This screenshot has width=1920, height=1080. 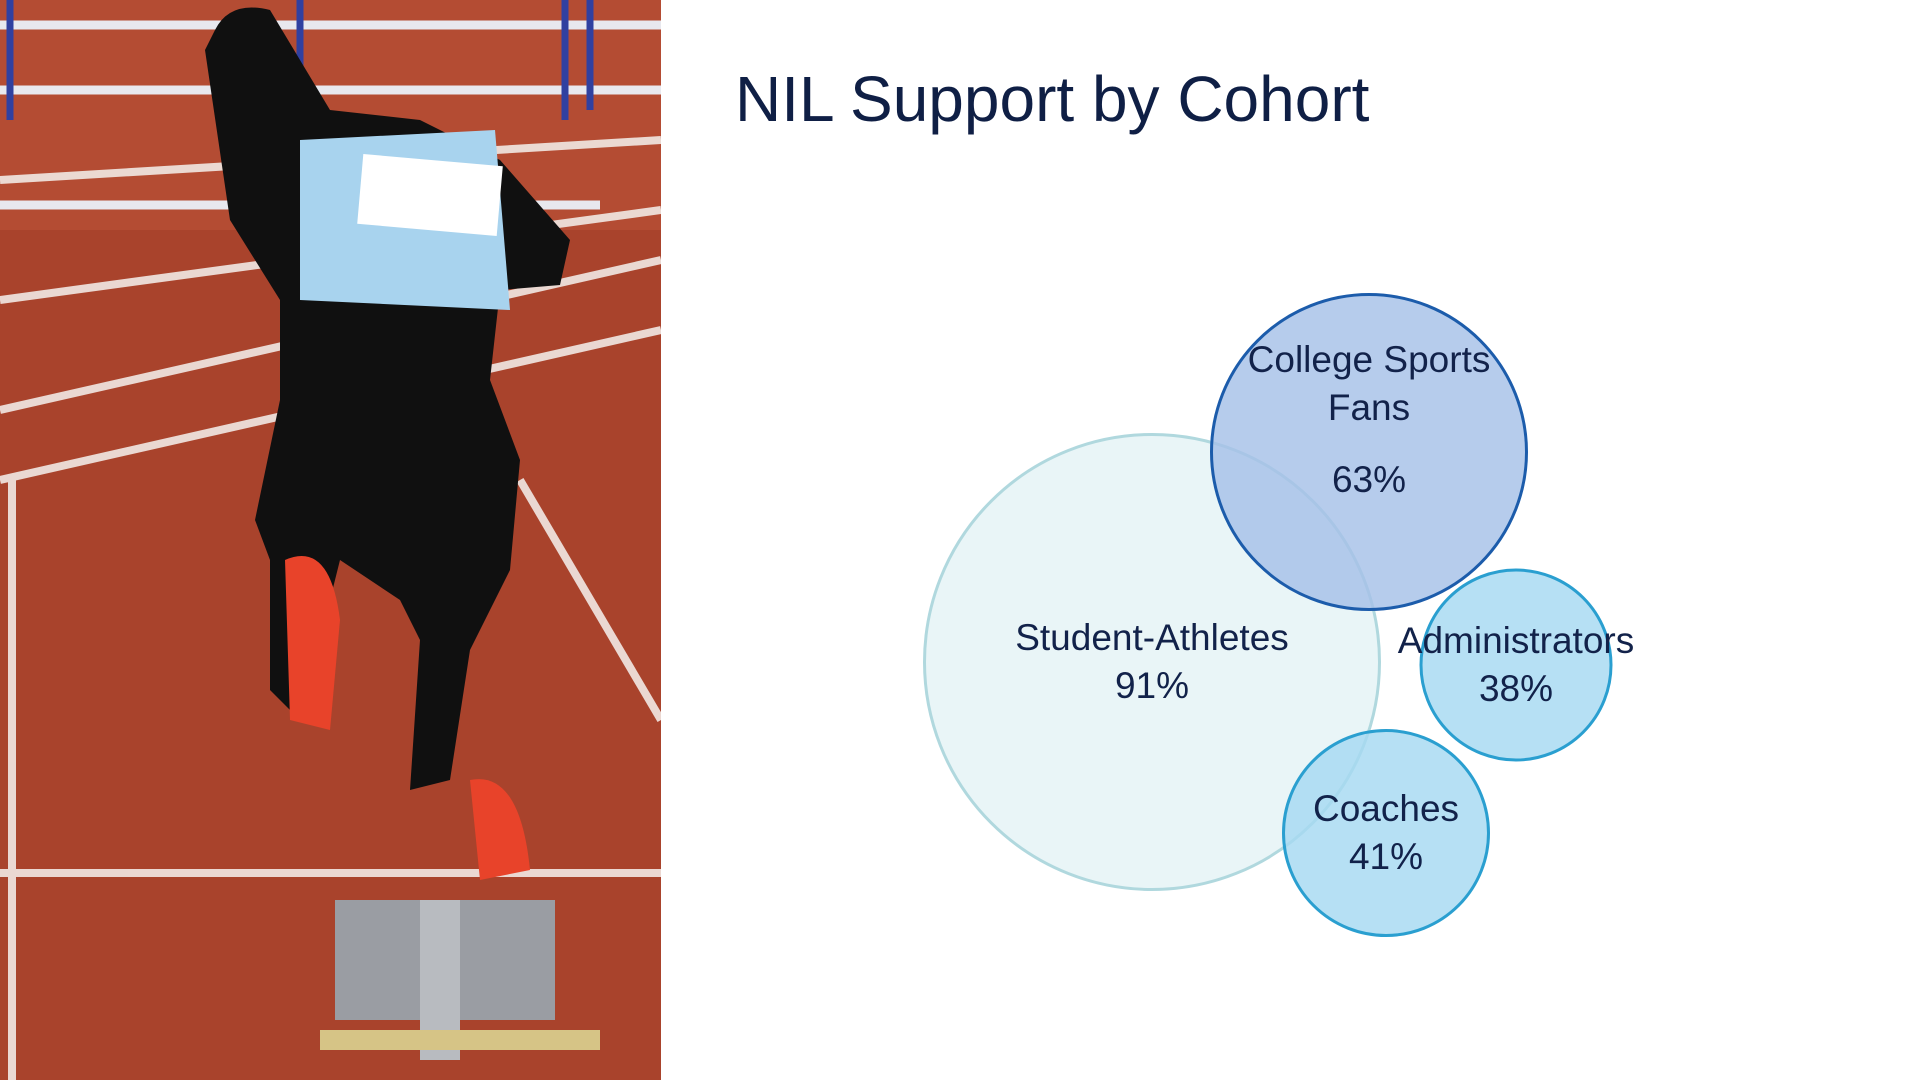 I want to click on chart-title: NIL Support by Cohort, so click(x=1052, y=99).